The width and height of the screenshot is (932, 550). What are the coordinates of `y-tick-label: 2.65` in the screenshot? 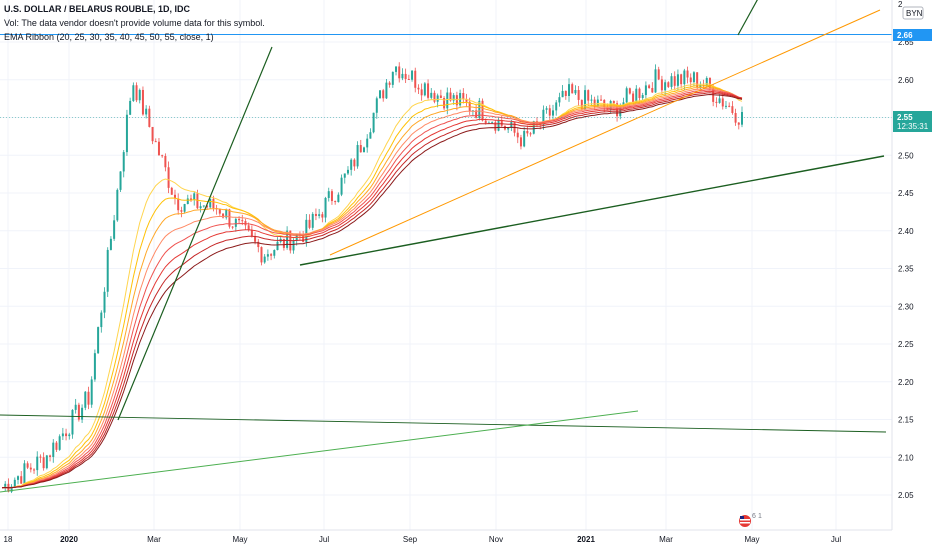 It's located at (906, 42).